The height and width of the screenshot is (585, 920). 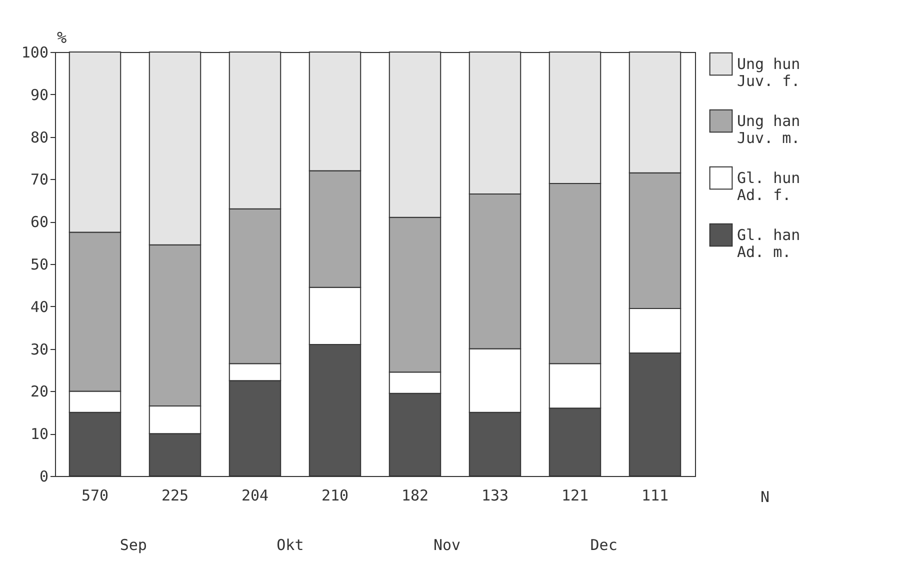 What do you see at coordinates (255, 495) in the screenshot?
I see `x-tick-label: 204` at bounding box center [255, 495].